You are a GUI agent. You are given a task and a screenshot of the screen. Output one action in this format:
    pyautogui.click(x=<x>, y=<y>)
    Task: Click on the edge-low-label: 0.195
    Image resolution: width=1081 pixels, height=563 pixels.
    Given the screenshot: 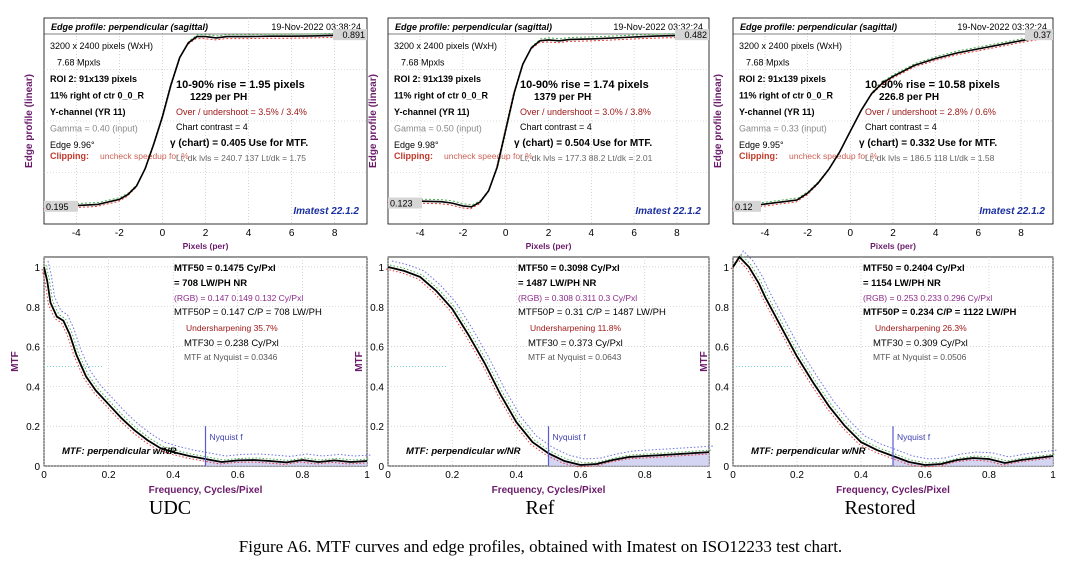 What is the action you would take?
    pyautogui.click(x=57, y=207)
    